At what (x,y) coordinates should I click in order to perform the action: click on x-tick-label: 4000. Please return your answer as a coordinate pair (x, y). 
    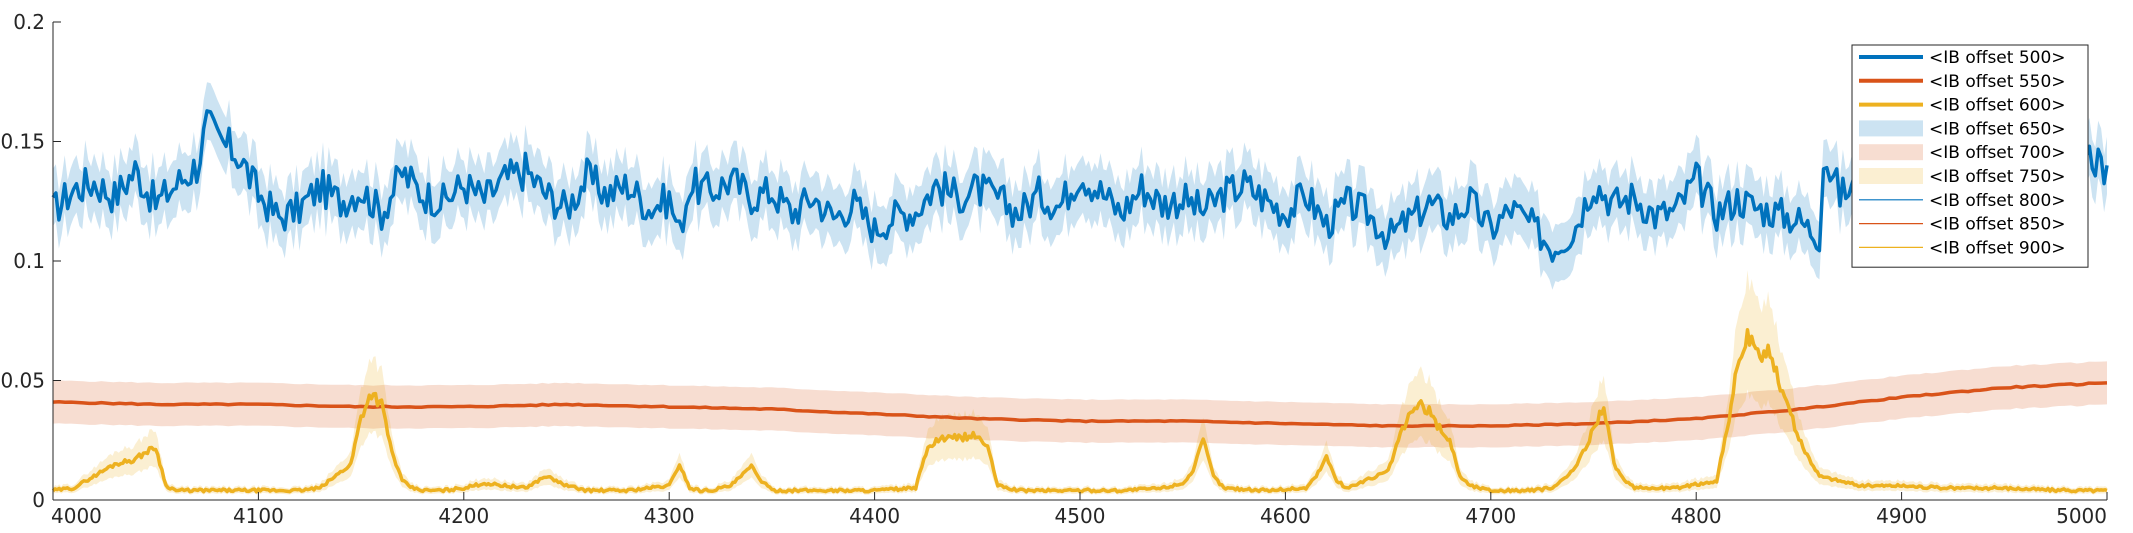
    Looking at the image, I should click on (76, 516).